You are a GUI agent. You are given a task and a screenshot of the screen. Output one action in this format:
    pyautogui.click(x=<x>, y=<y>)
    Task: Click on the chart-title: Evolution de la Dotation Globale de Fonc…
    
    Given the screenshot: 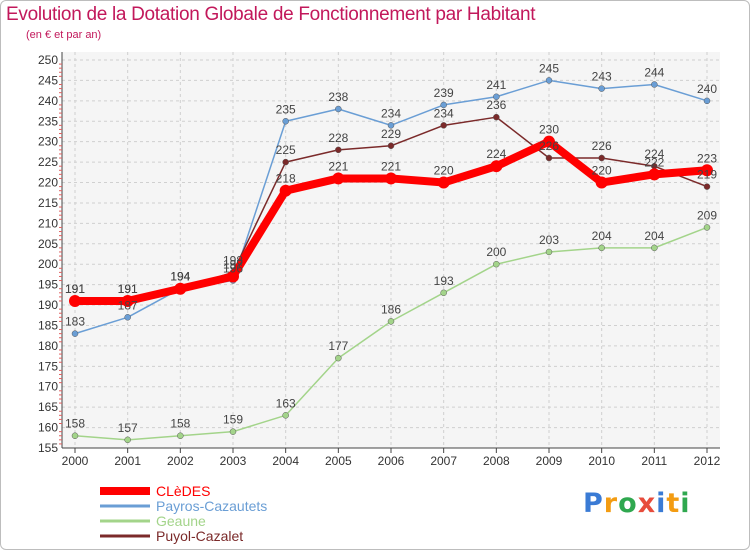 What is the action you would take?
    pyautogui.click(x=271, y=14)
    